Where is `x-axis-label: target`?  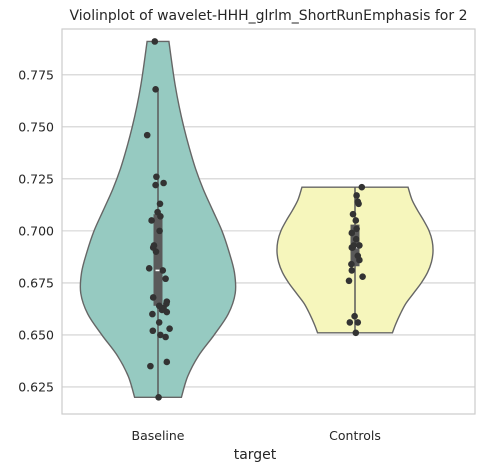 x-axis-label: target is located at coordinates (255, 455).